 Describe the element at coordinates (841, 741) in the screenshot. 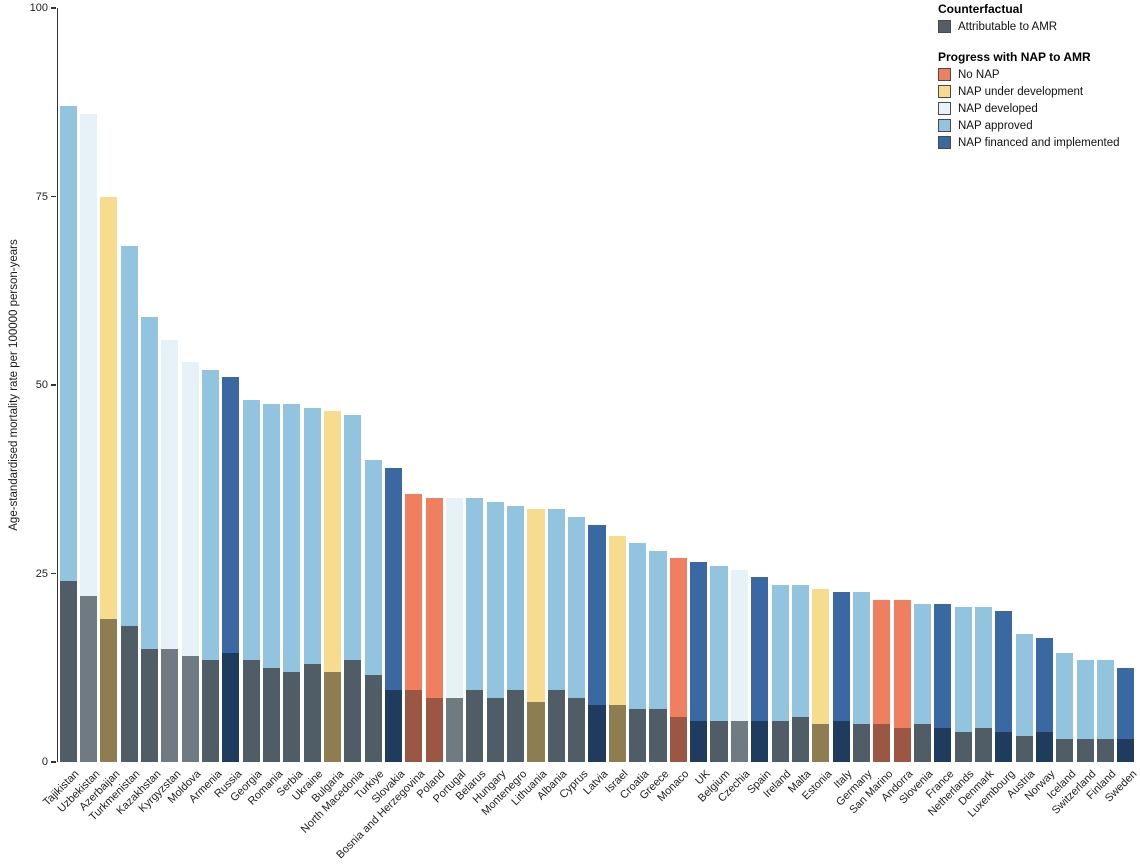

I see `bar-italy-attributable` at that location.